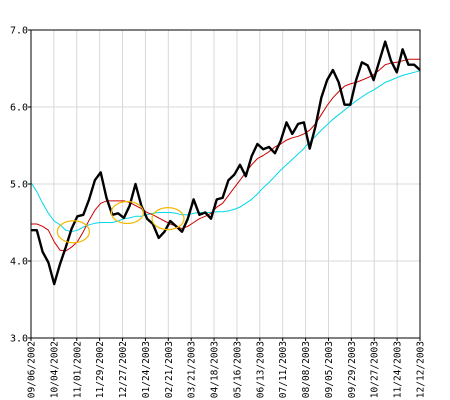 This screenshot has height=400, width=450. I want to click on y-tick-label: 5.0, so click(19, 185).